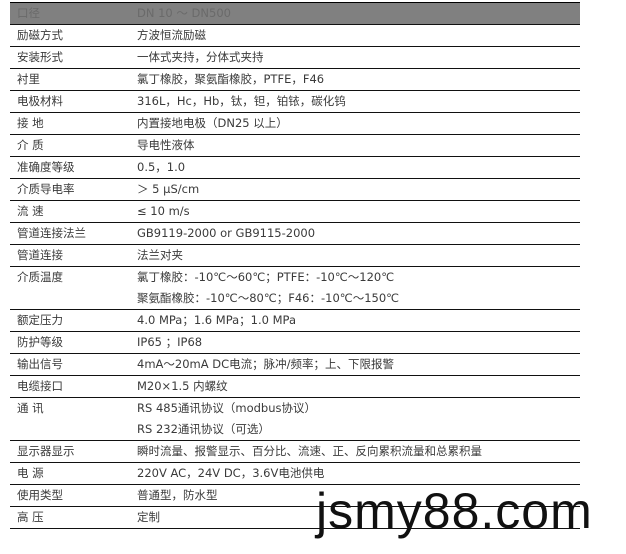 The height and width of the screenshot is (554, 626). I want to click on row-value: RS 485通讯协议（modbus协议） RS 232通讯协议（可选）, so click(358, 419).